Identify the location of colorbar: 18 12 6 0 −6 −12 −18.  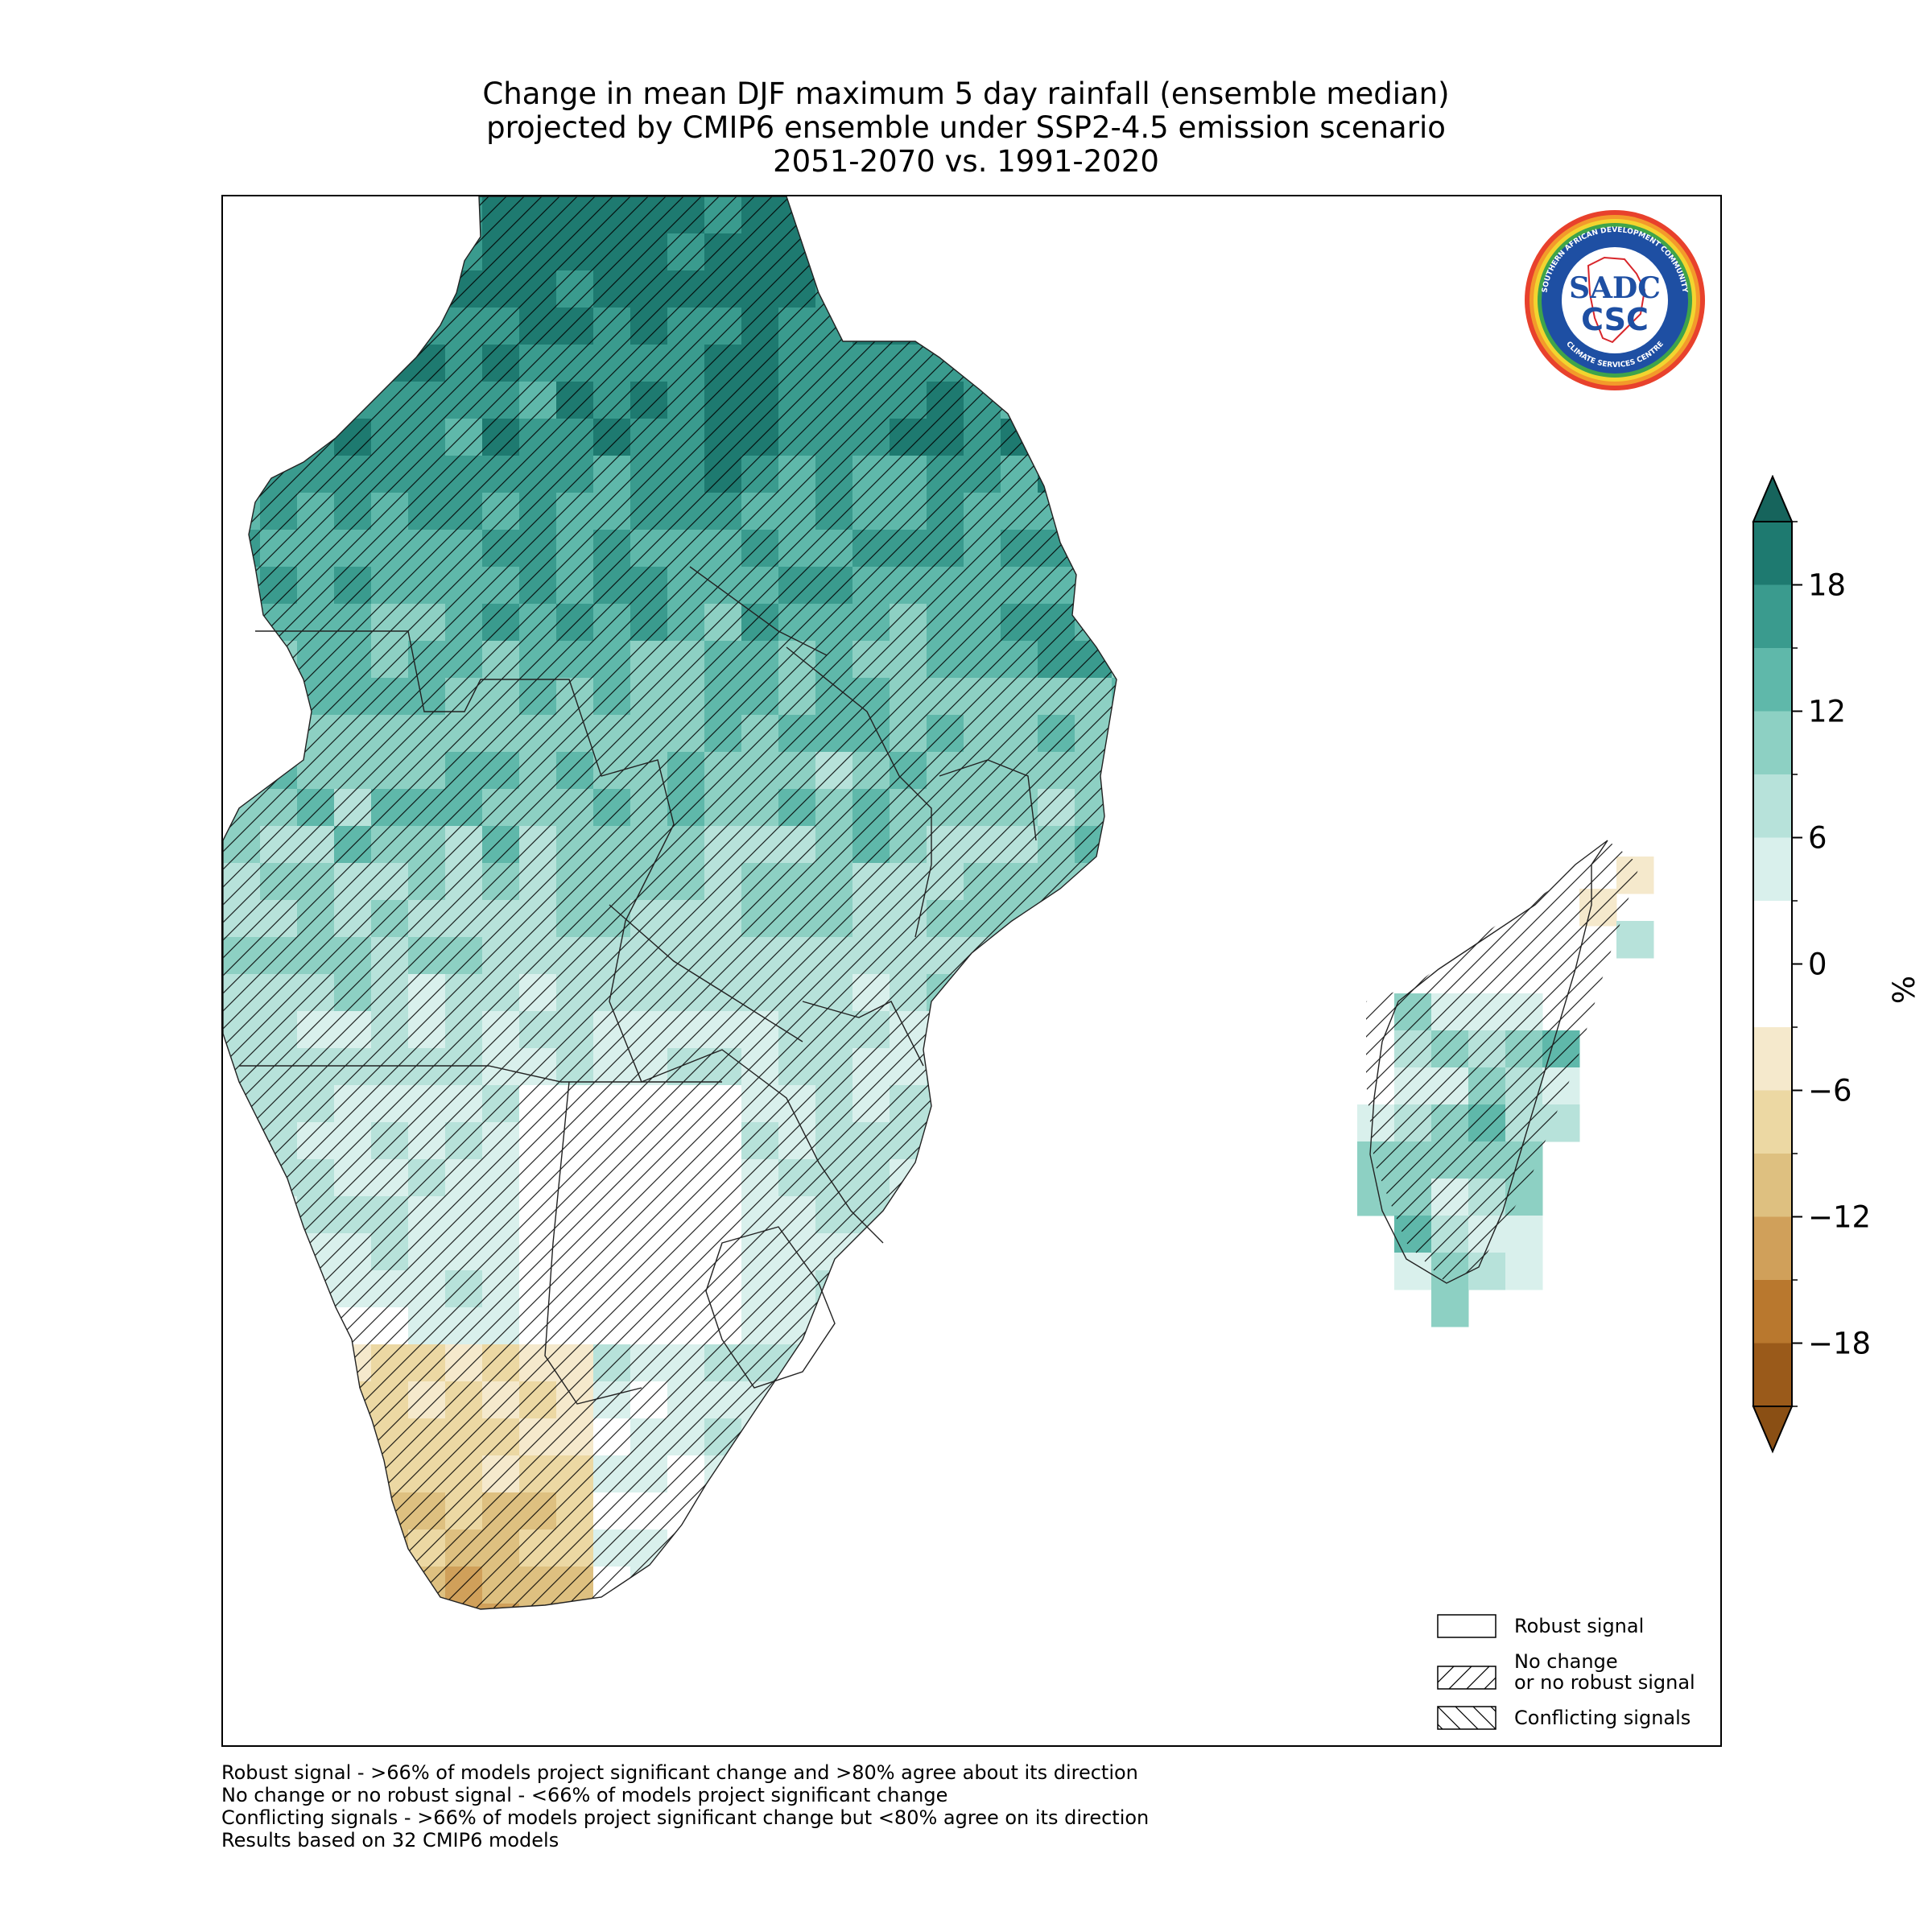
(1811, 965).